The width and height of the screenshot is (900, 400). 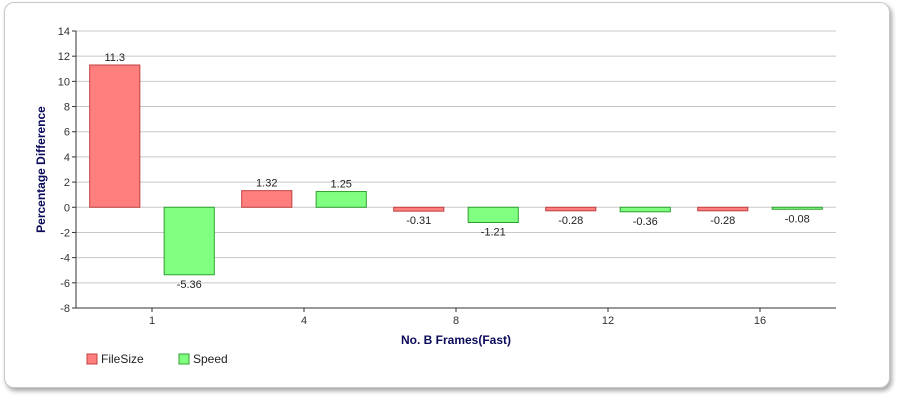 I want to click on x-axis-title: No. B Frames(Fast), so click(x=456, y=340).